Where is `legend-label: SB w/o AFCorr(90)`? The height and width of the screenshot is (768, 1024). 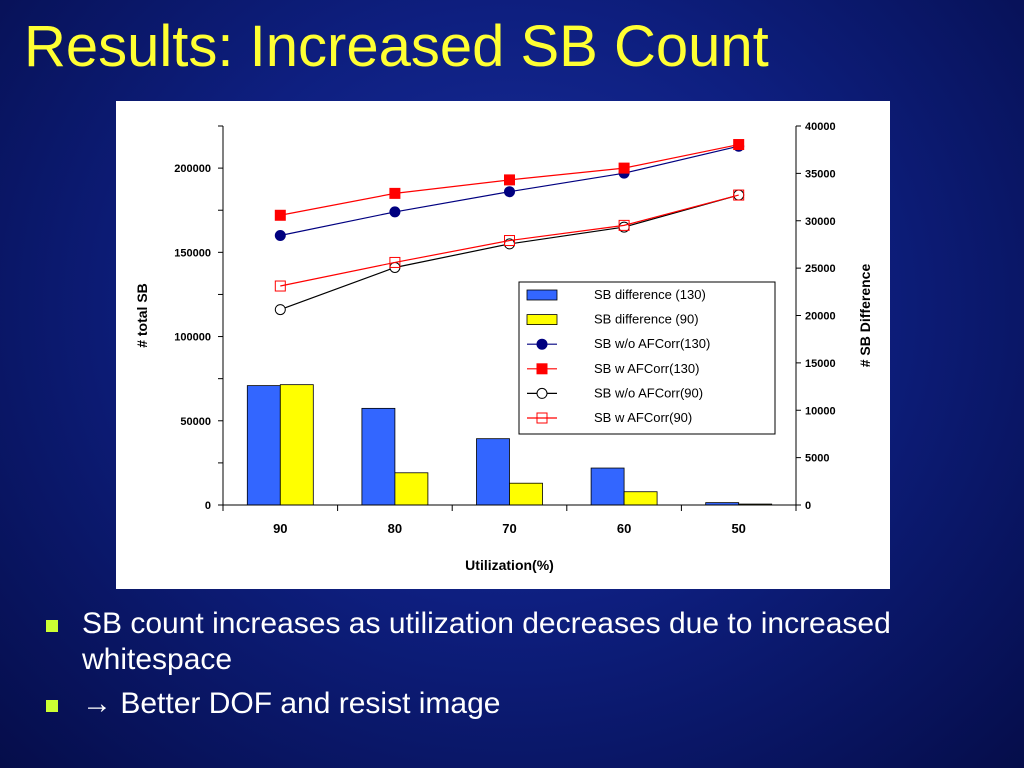
legend-label: SB w/o AFCorr(90) is located at coordinates (648, 392).